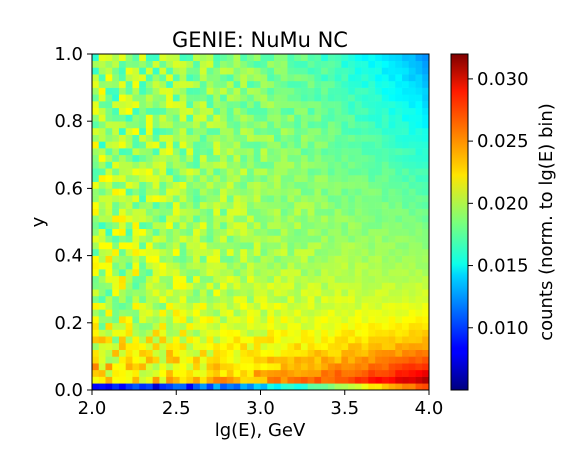 The height and width of the screenshot is (450, 576). Describe the element at coordinates (68, 121) in the screenshot. I see `y-tick-label: 0.8` at that location.